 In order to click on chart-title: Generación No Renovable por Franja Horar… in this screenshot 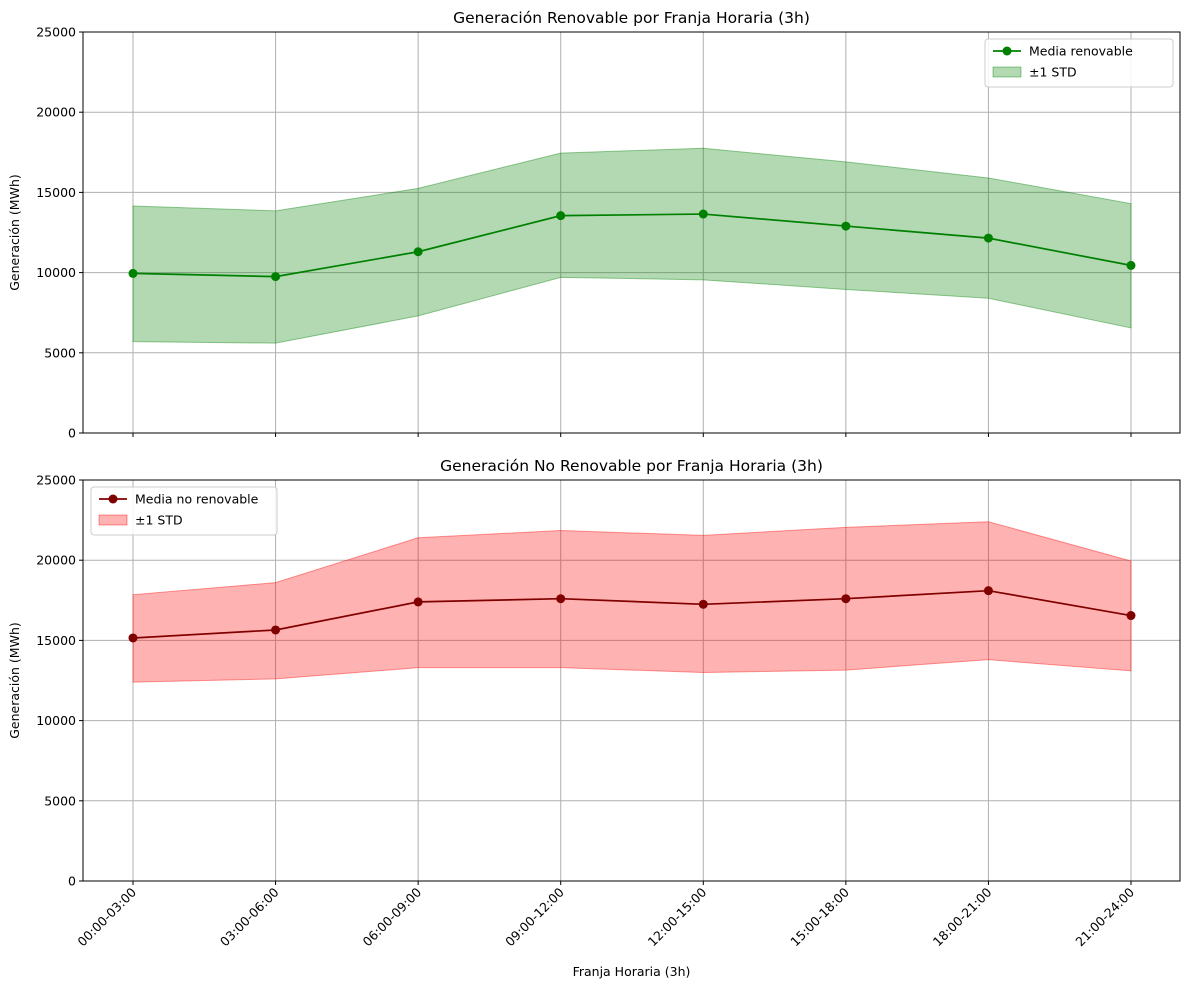, I will do `click(631, 466)`.